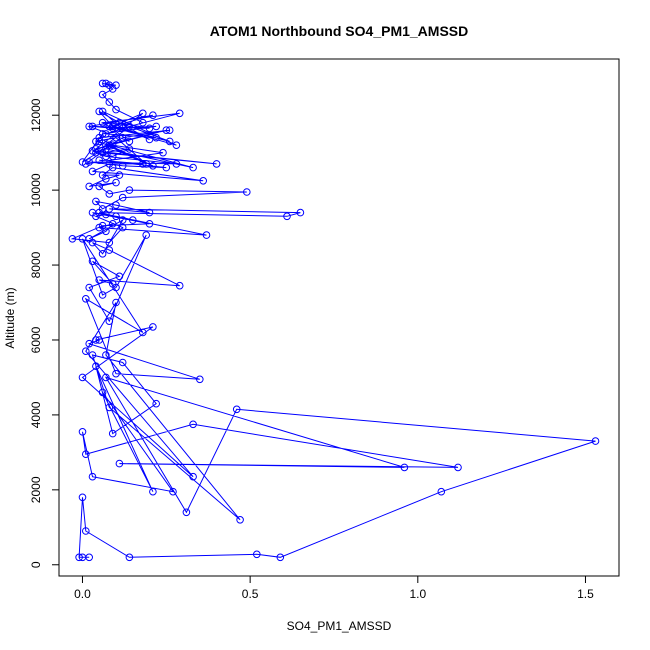  I want to click on y-axis-label: Altitude (m), so click(10, 317).